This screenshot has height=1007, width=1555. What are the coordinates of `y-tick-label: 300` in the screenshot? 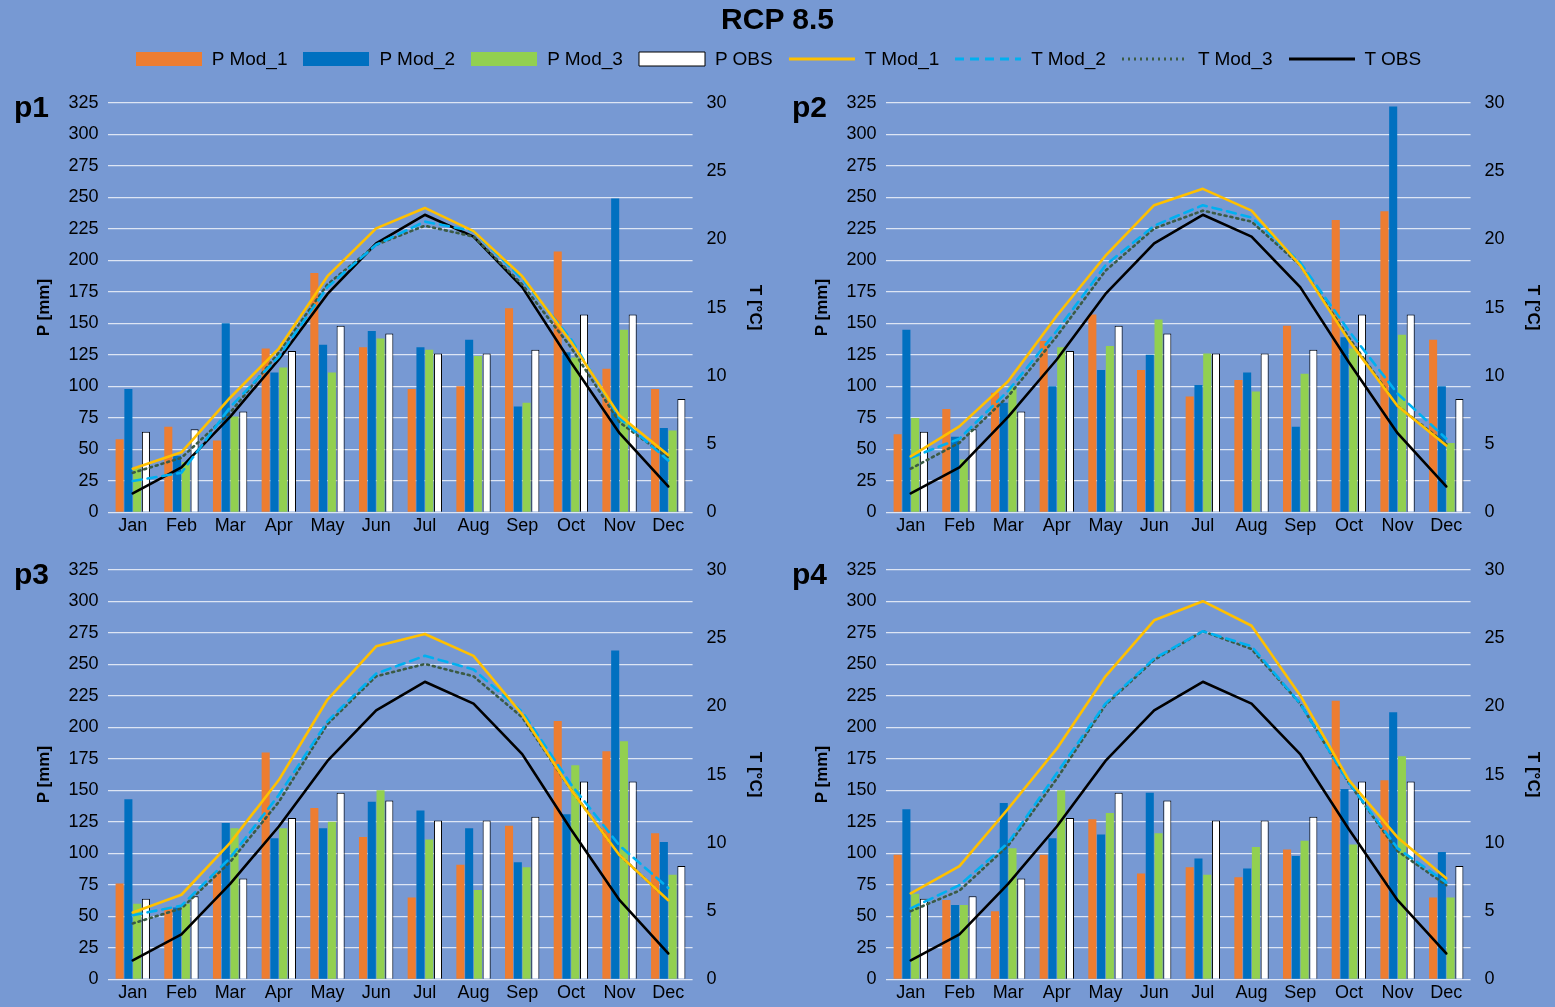 It's located at (83, 133).